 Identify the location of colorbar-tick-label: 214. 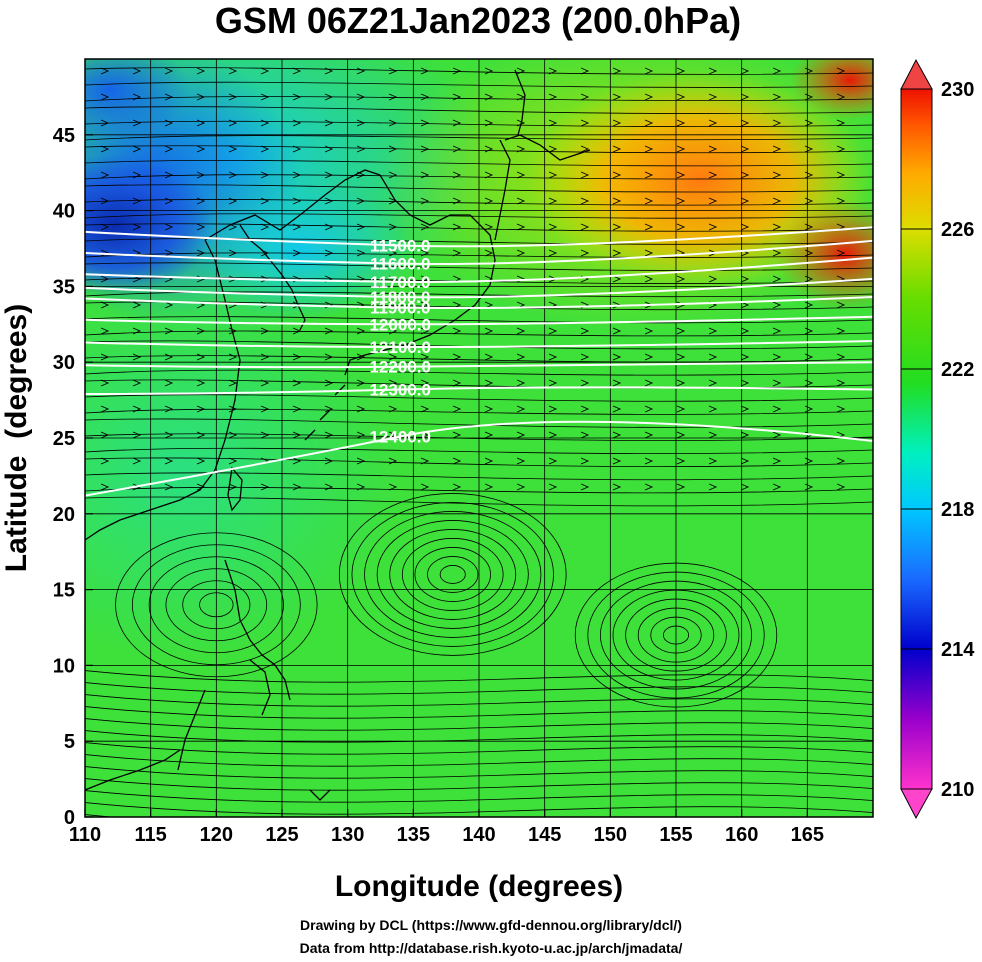
(958, 650).